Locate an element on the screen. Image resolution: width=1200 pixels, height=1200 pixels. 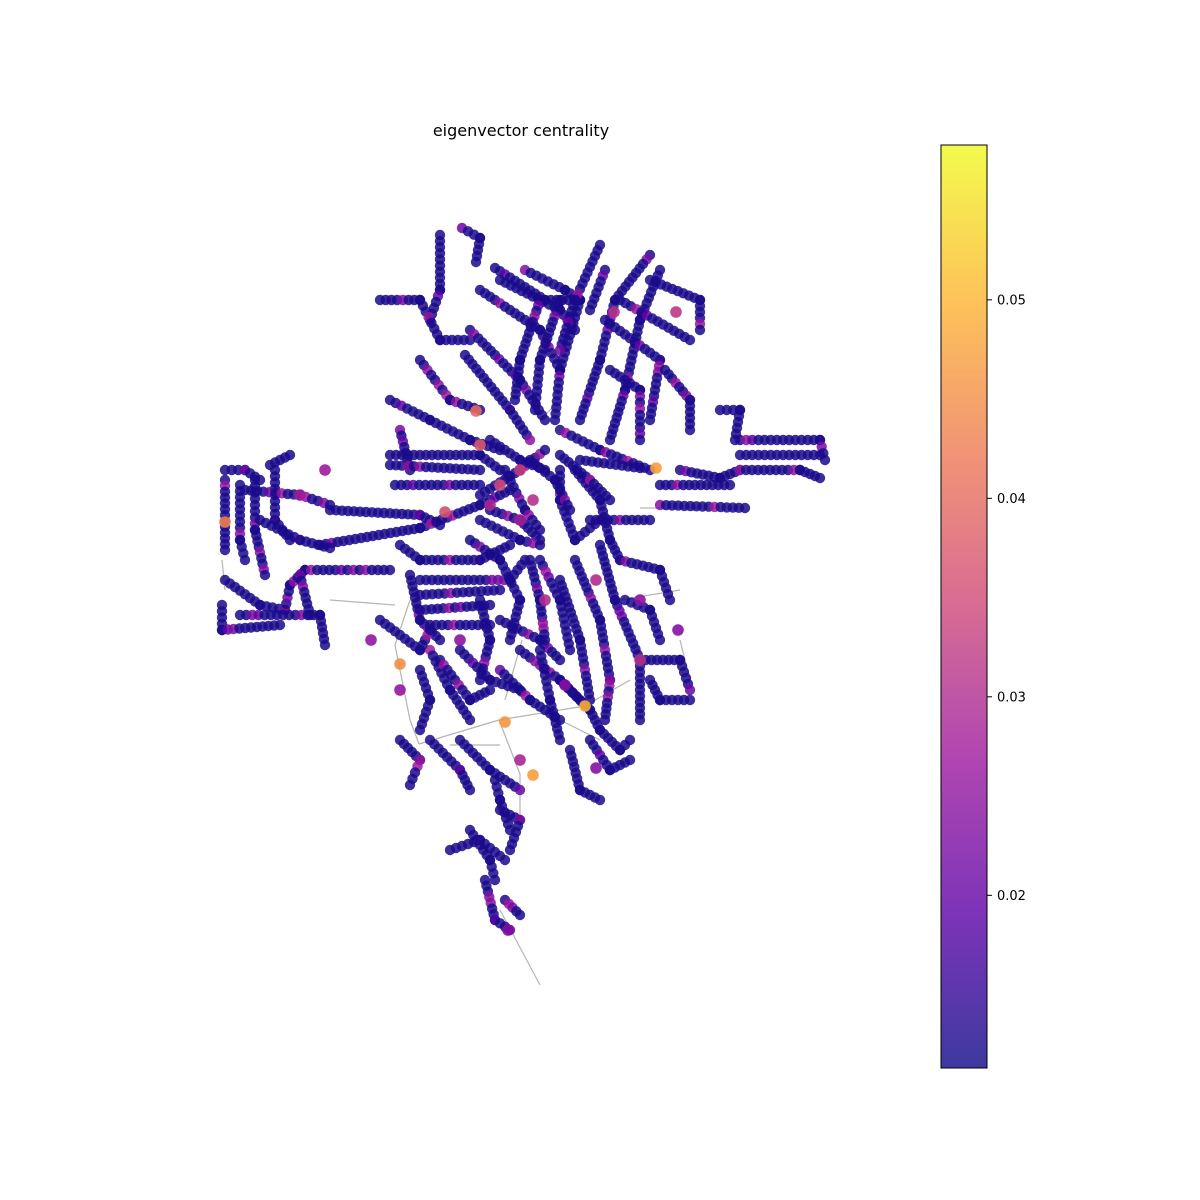
colorbar-gradient is located at coordinates (964, 606).